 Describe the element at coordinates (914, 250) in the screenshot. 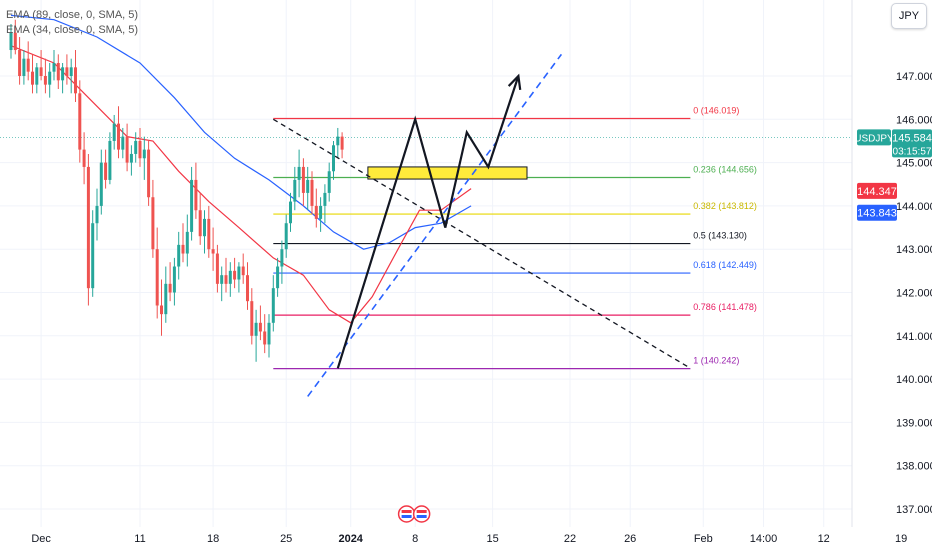

I see `price-tick-label: 143.000` at that location.